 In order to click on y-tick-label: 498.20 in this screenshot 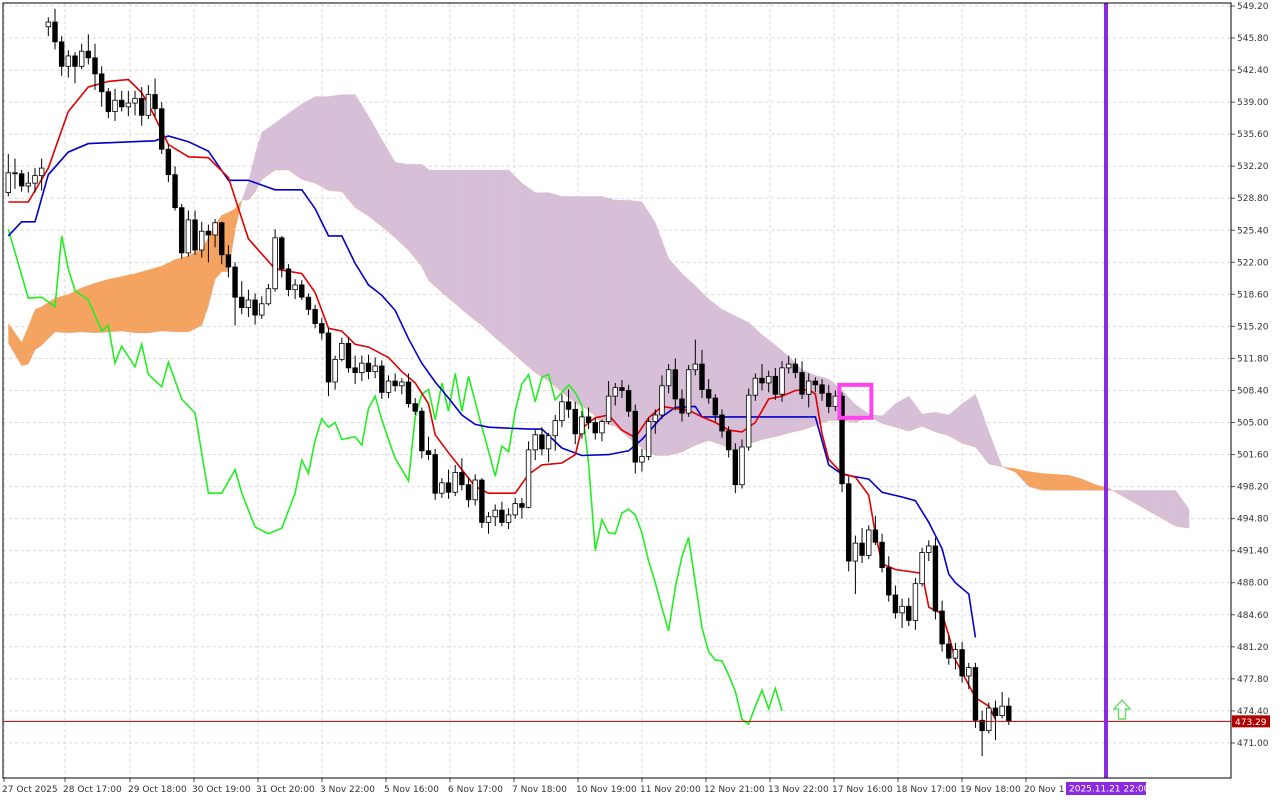, I will do `click(1253, 488)`.